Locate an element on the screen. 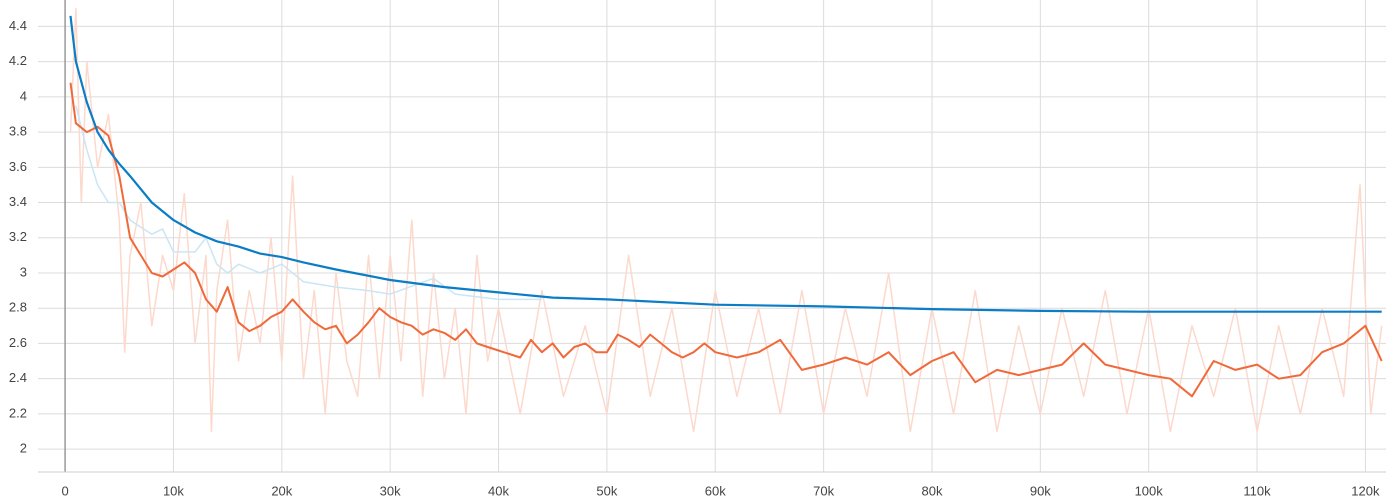 The width and height of the screenshot is (1386, 504). y-tick-label: 3.4 is located at coordinates (18, 201).